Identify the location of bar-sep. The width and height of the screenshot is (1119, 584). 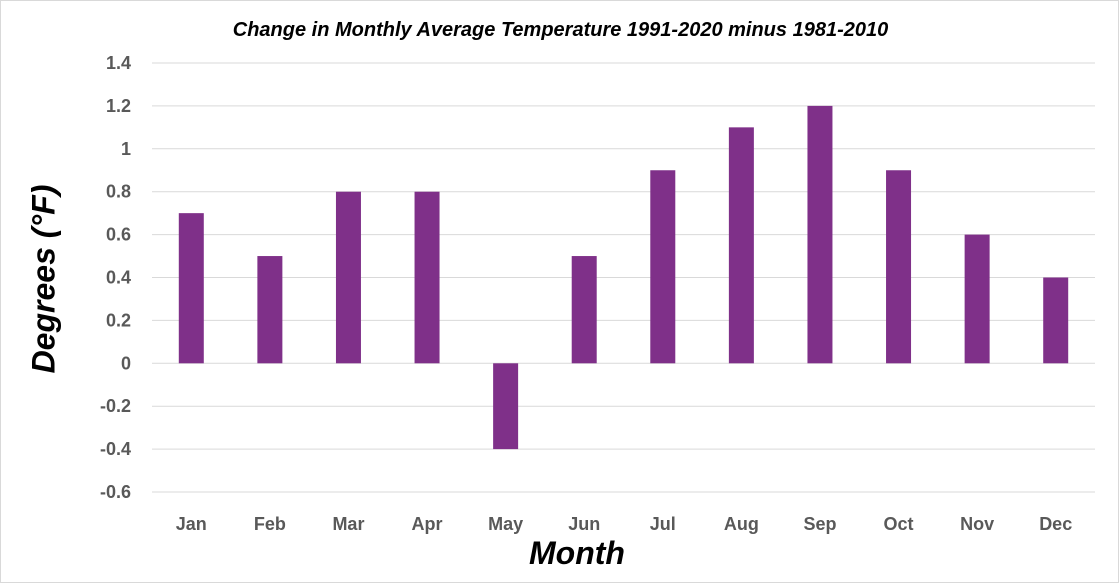
(820, 234).